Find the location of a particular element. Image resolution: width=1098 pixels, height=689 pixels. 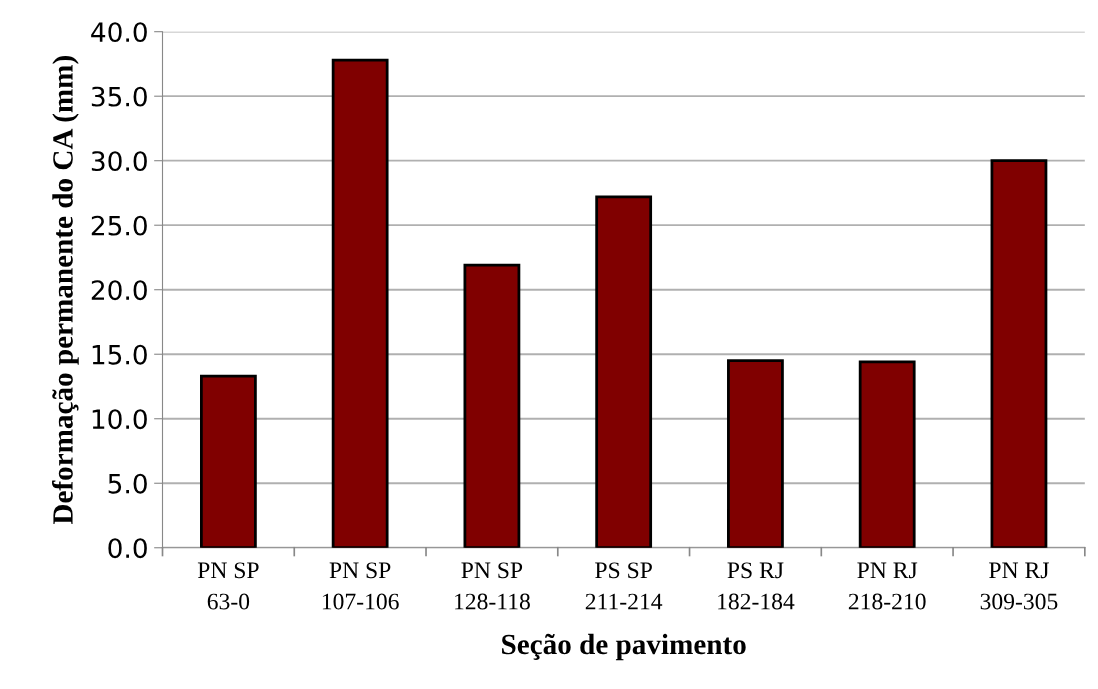

y-tick-label: 5.0 is located at coordinates (127, 483).